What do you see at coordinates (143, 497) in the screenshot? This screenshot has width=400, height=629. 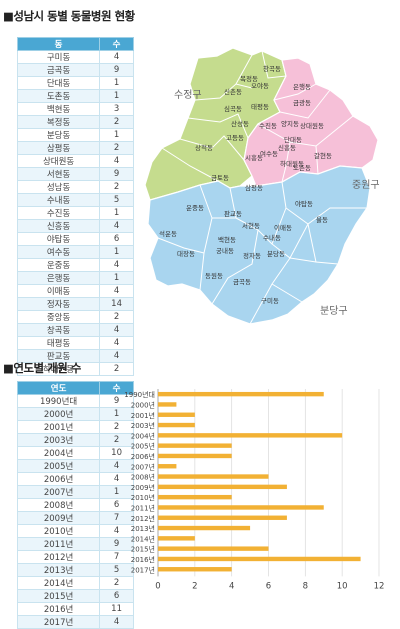 I see `category-label: 2010년` at bounding box center [143, 497].